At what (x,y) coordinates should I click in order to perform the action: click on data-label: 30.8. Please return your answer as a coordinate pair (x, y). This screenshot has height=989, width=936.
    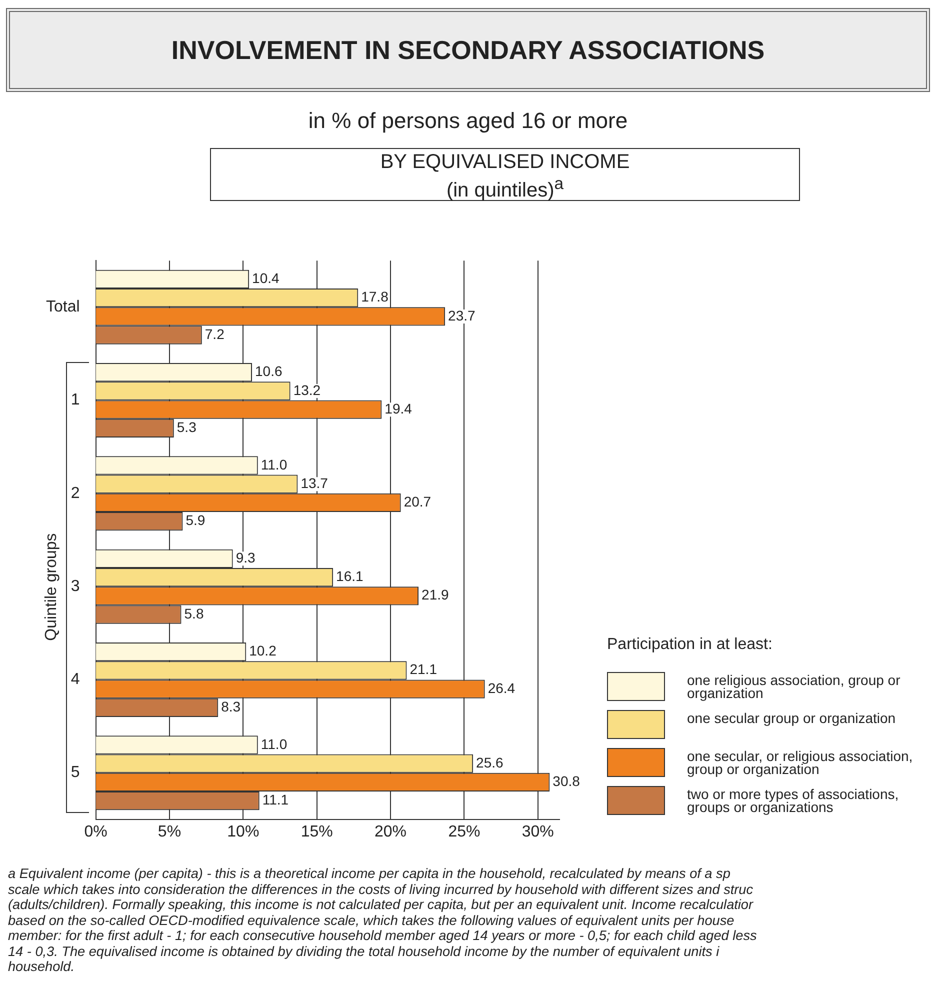
    Looking at the image, I should click on (566, 781).